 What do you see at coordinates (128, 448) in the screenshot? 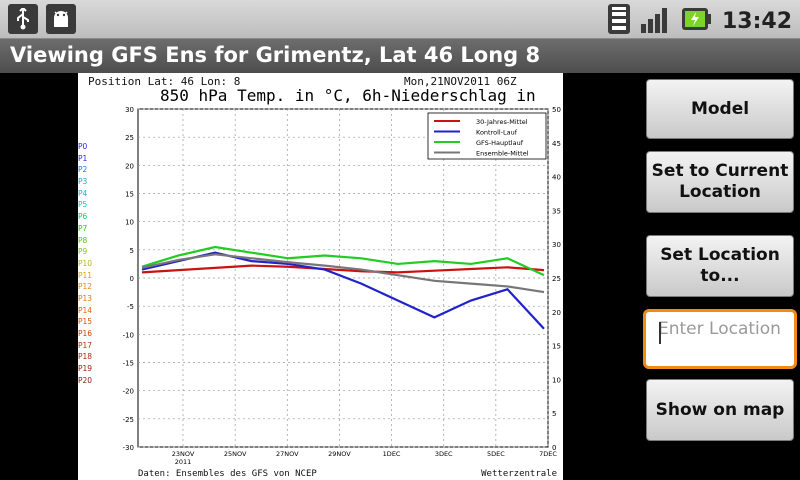
I see `y-left-tick-label: -30` at bounding box center [128, 448].